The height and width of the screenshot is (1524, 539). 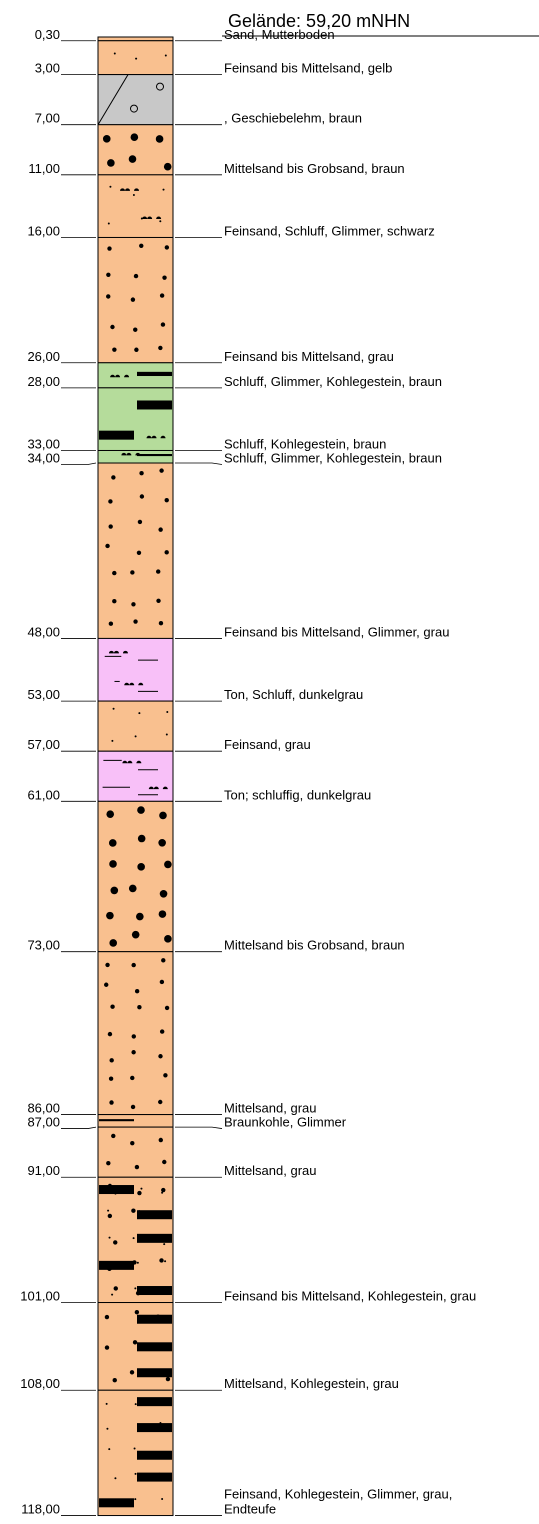 I want to click on layer-description: Feinsand, grau, so click(x=267, y=744).